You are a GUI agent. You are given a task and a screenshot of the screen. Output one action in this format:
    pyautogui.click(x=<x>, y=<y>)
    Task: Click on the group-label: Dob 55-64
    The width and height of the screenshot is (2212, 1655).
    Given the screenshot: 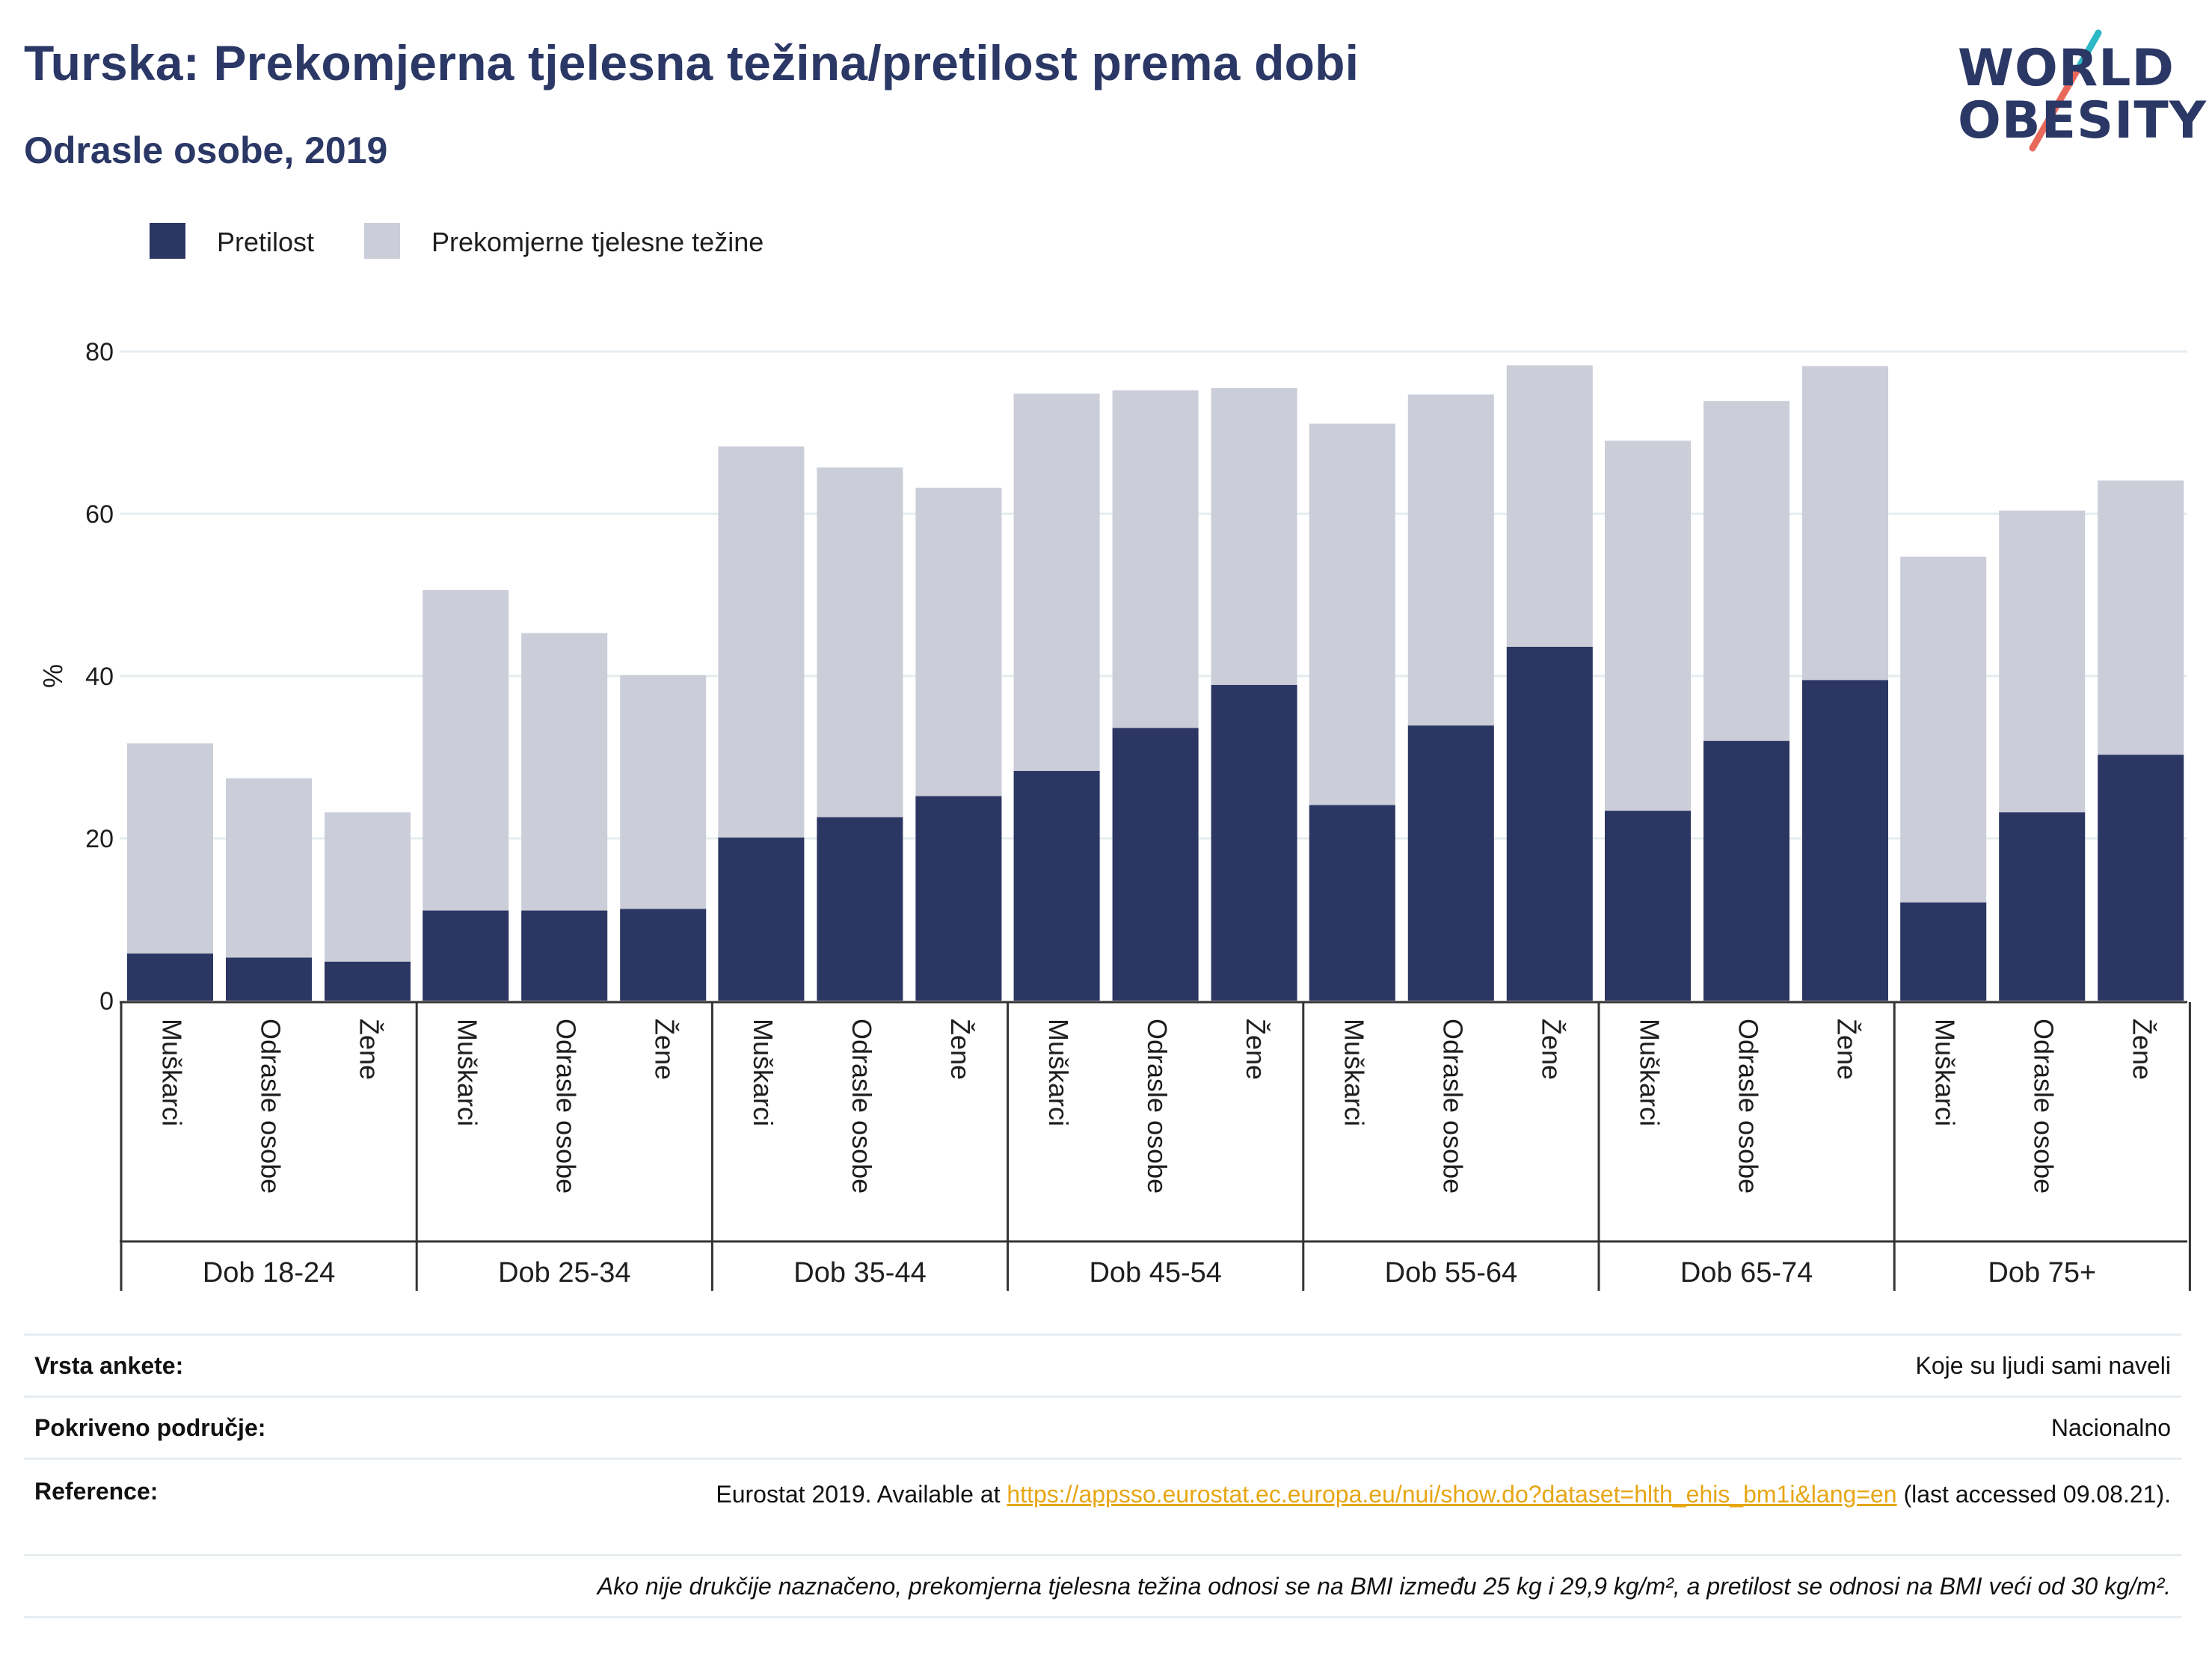 What is the action you would take?
    pyautogui.click(x=1451, y=1273)
    